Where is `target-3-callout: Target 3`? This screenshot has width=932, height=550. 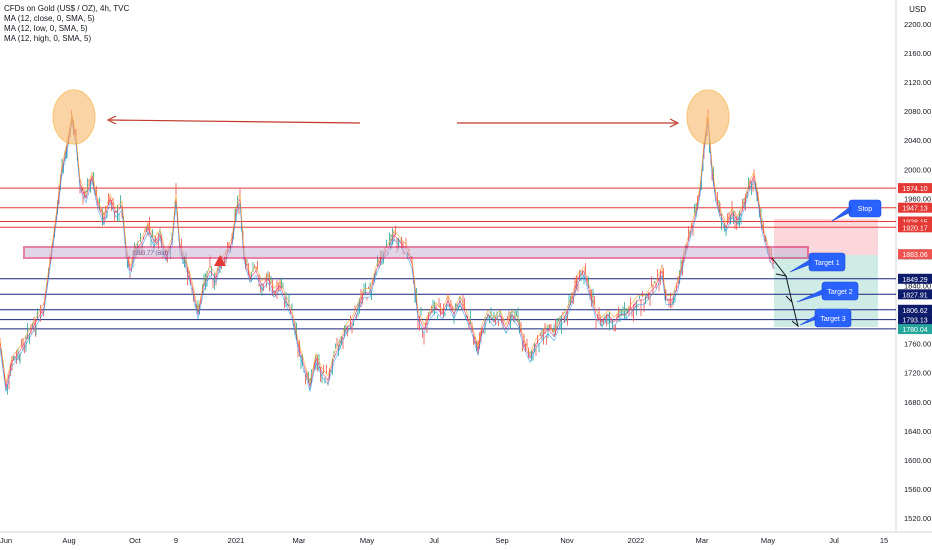
target-3-callout: Target 3 is located at coordinates (825, 318).